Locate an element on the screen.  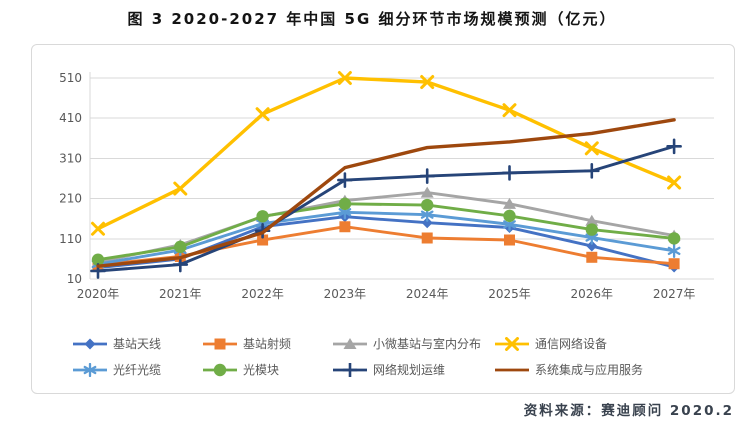
legend-label: 基站天线 is located at coordinates (137, 344).